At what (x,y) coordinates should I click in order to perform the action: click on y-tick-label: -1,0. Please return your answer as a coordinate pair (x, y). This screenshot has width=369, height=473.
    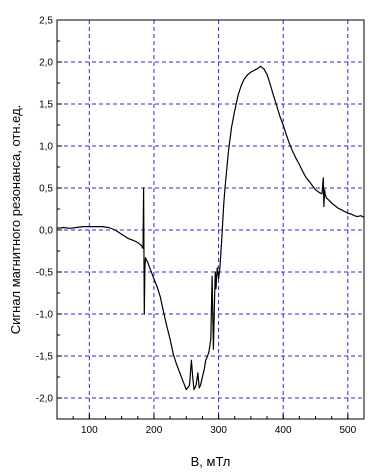
    Looking at the image, I should click on (45, 315).